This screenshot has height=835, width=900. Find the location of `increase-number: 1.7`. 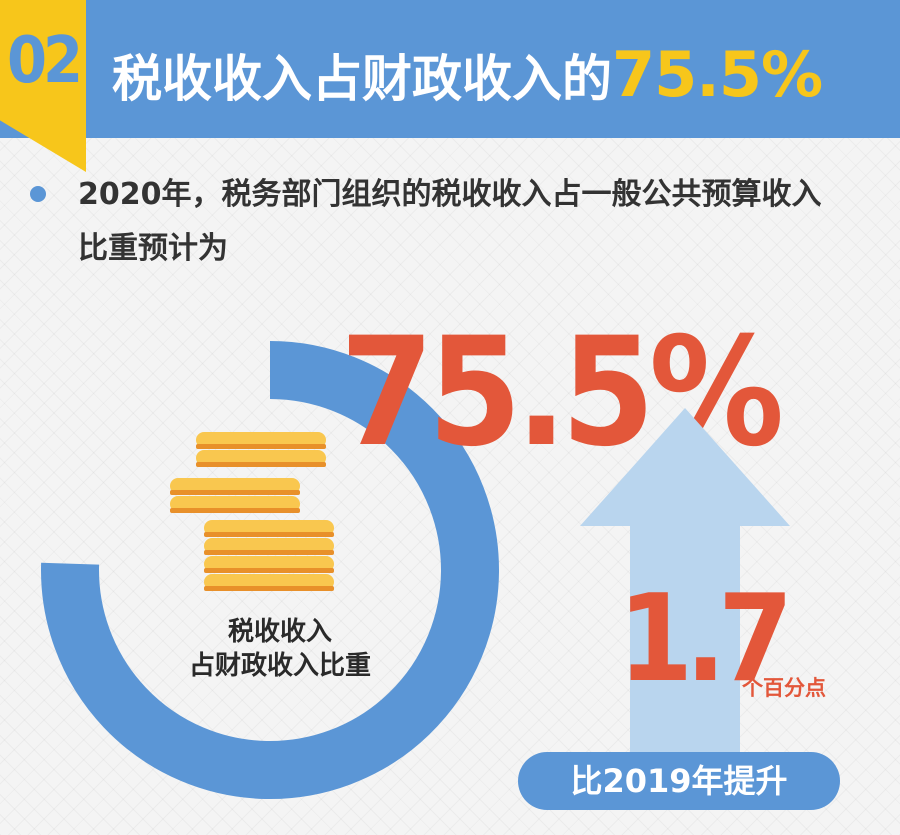

increase-number: 1.7 is located at coordinates (705, 639).